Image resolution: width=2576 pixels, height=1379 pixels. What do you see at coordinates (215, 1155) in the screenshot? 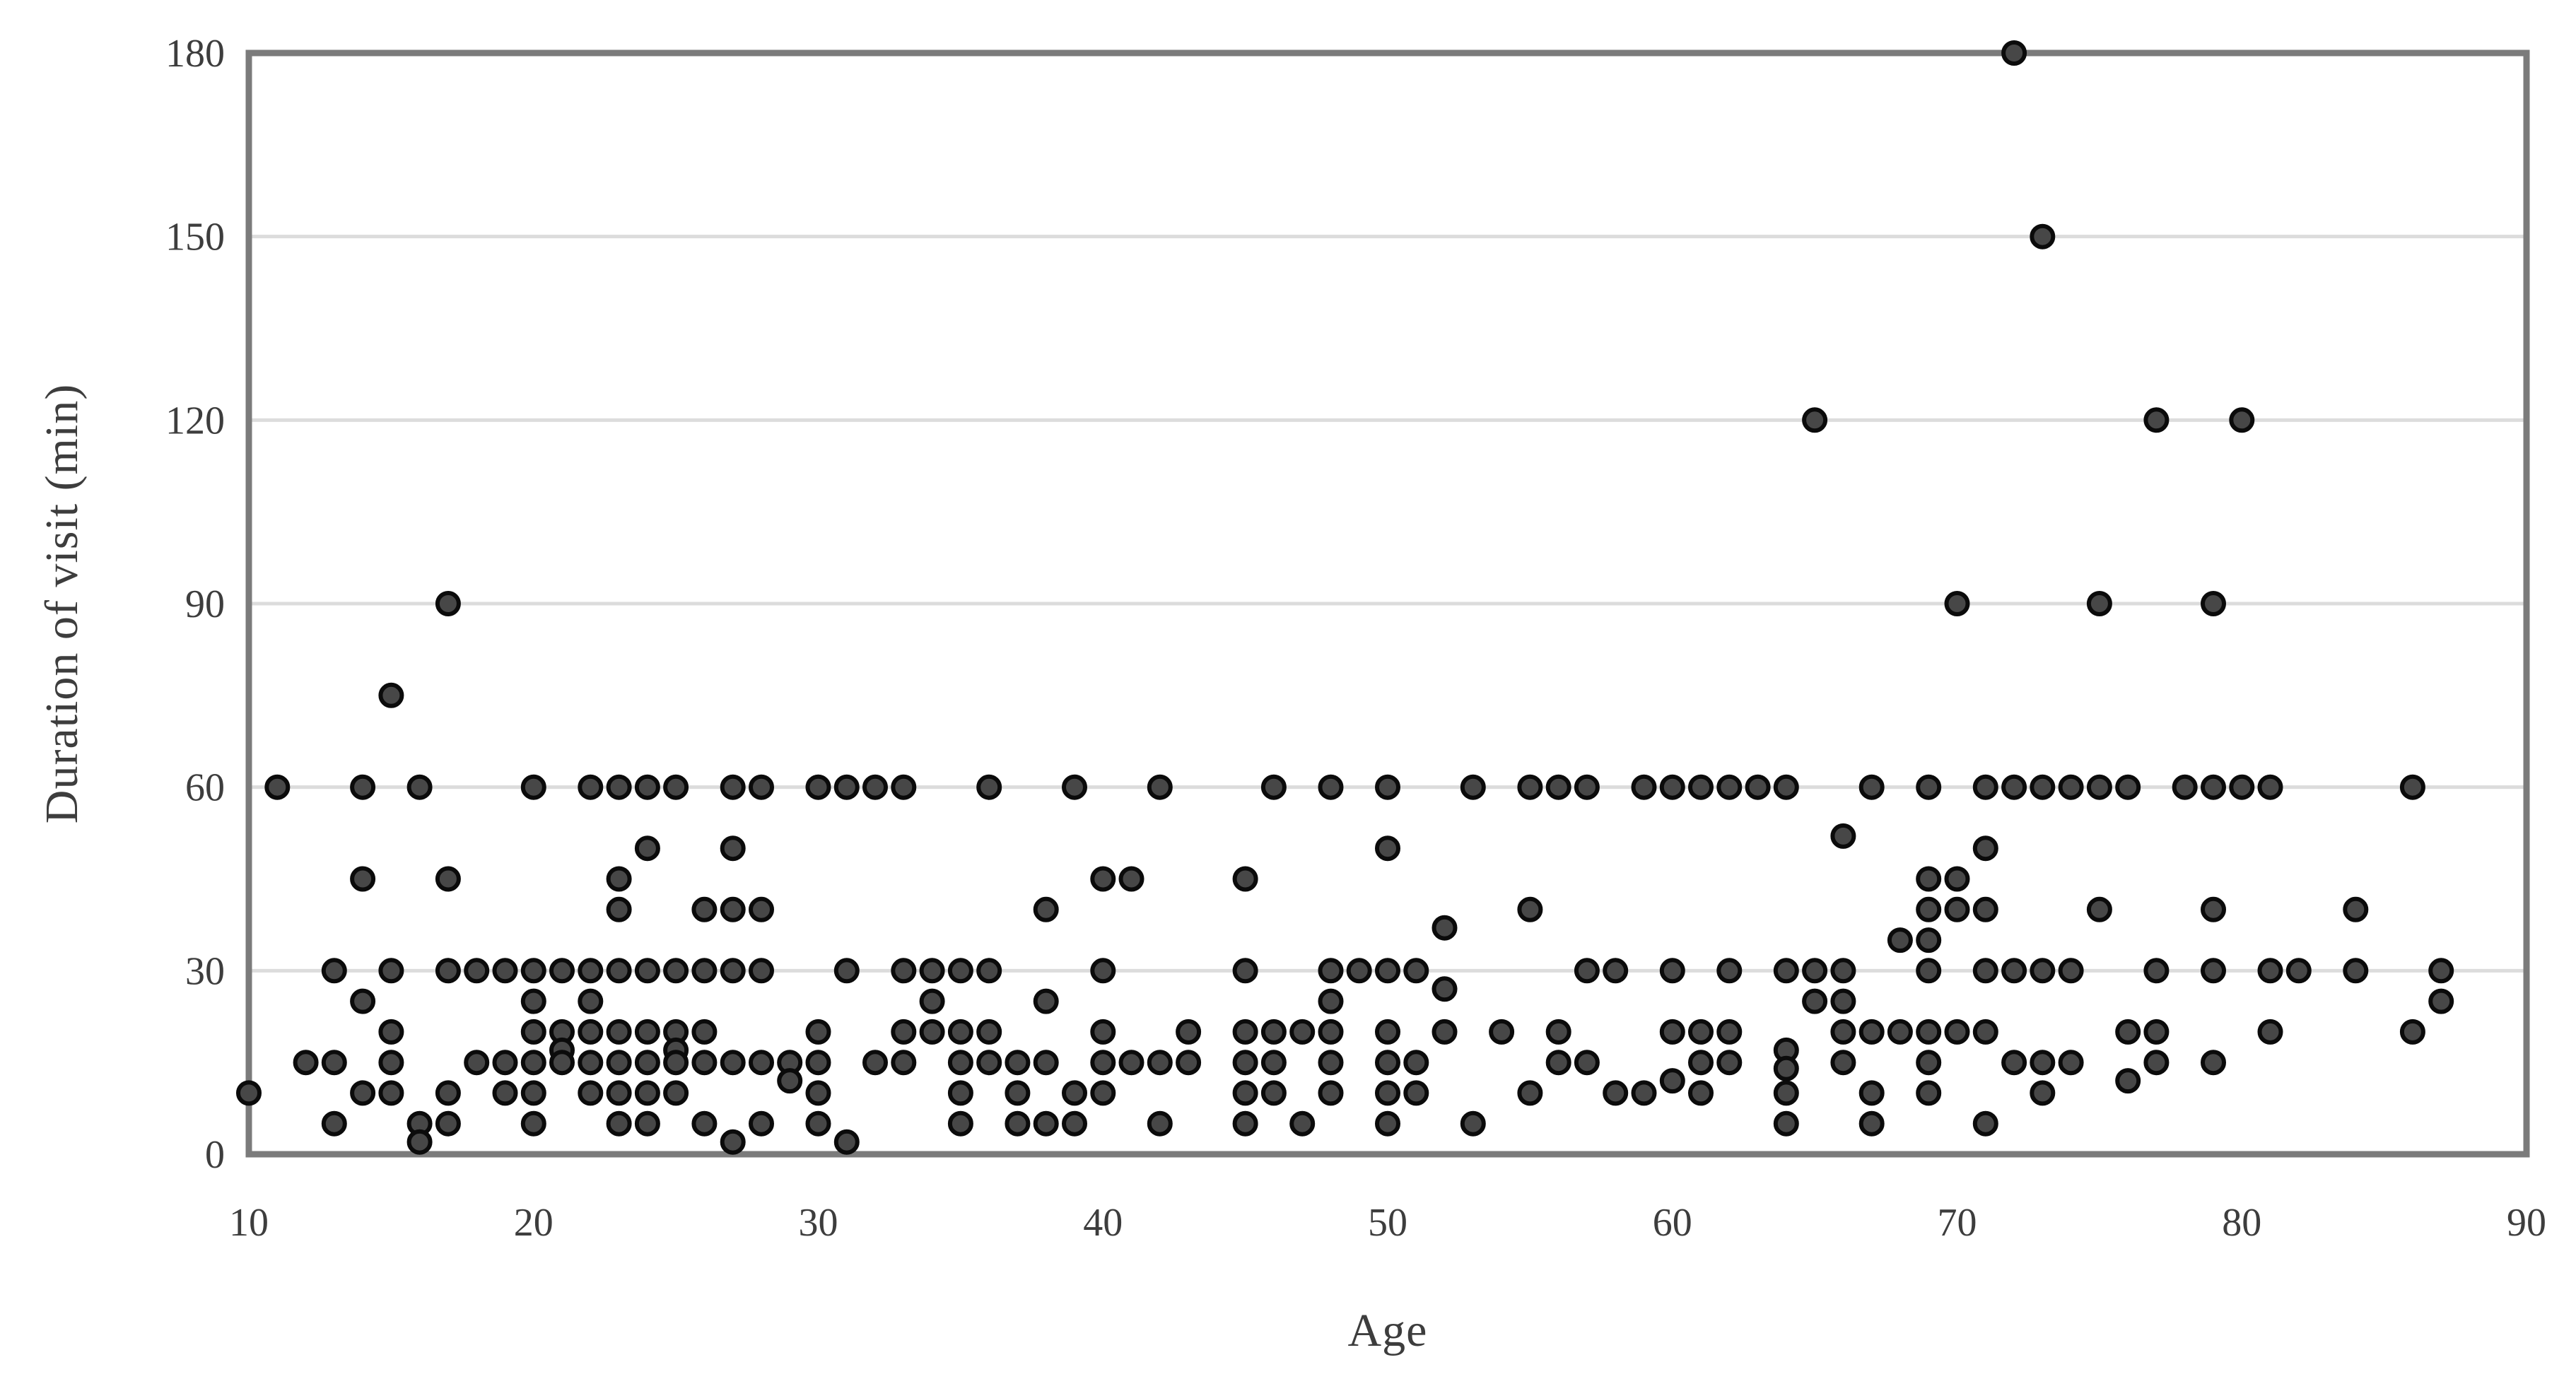
I see `y-tick-label: 0` at bounding box center [215, 1155].